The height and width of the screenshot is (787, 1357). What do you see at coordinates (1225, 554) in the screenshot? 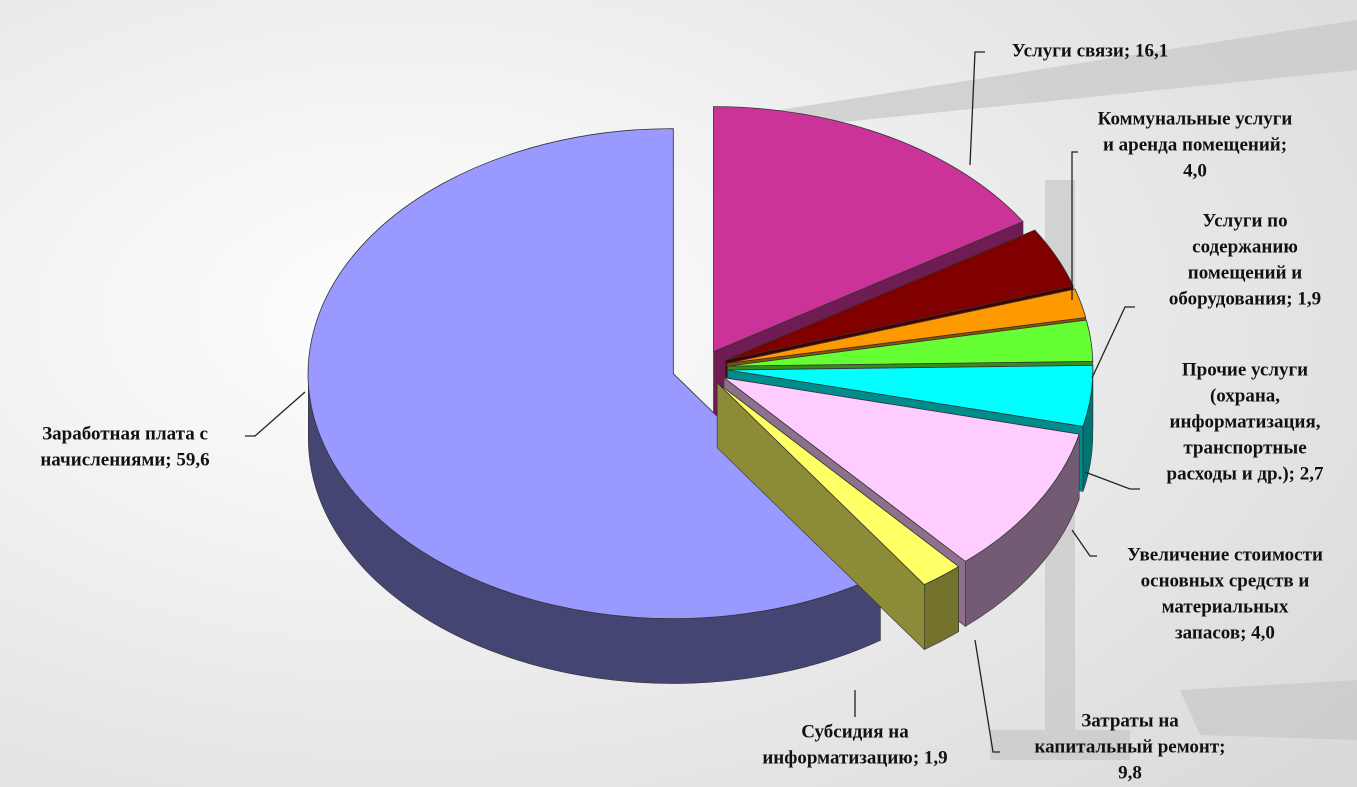
I see `data-label: Увеличение стоимости` at bounding box center [1225, 554].